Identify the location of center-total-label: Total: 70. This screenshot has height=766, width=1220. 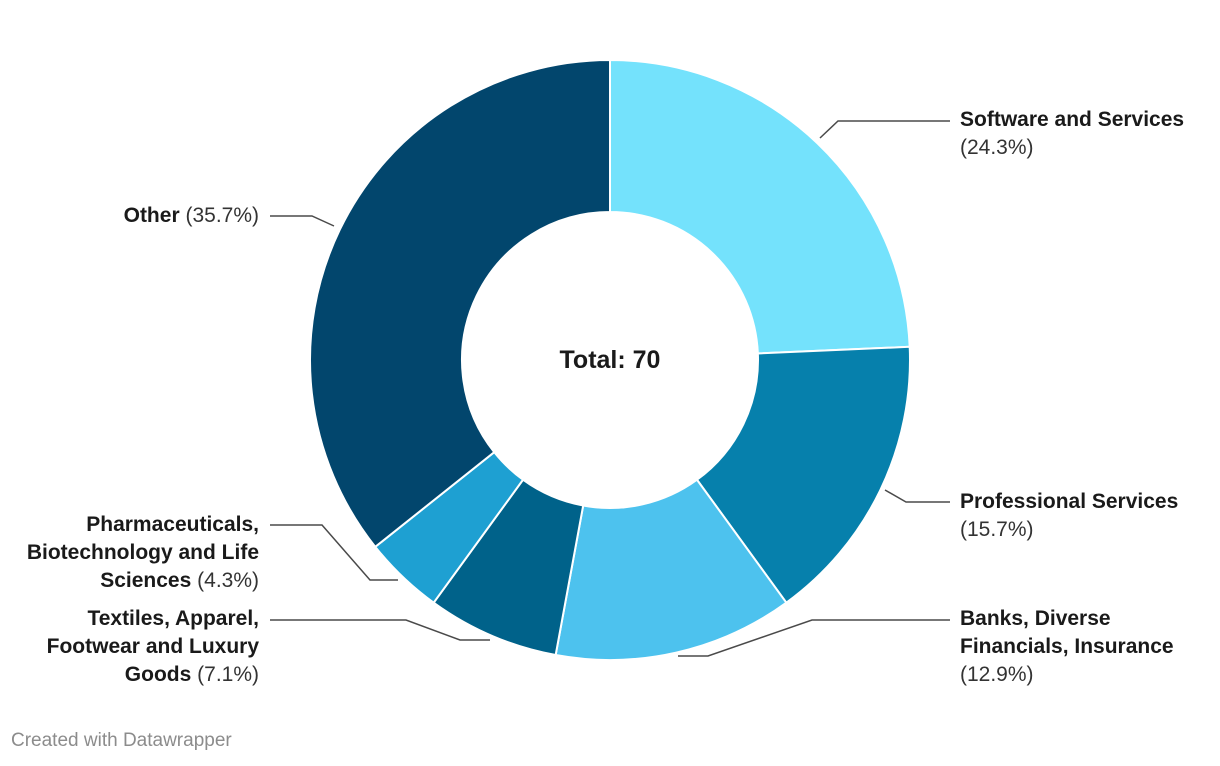
(610, 360).